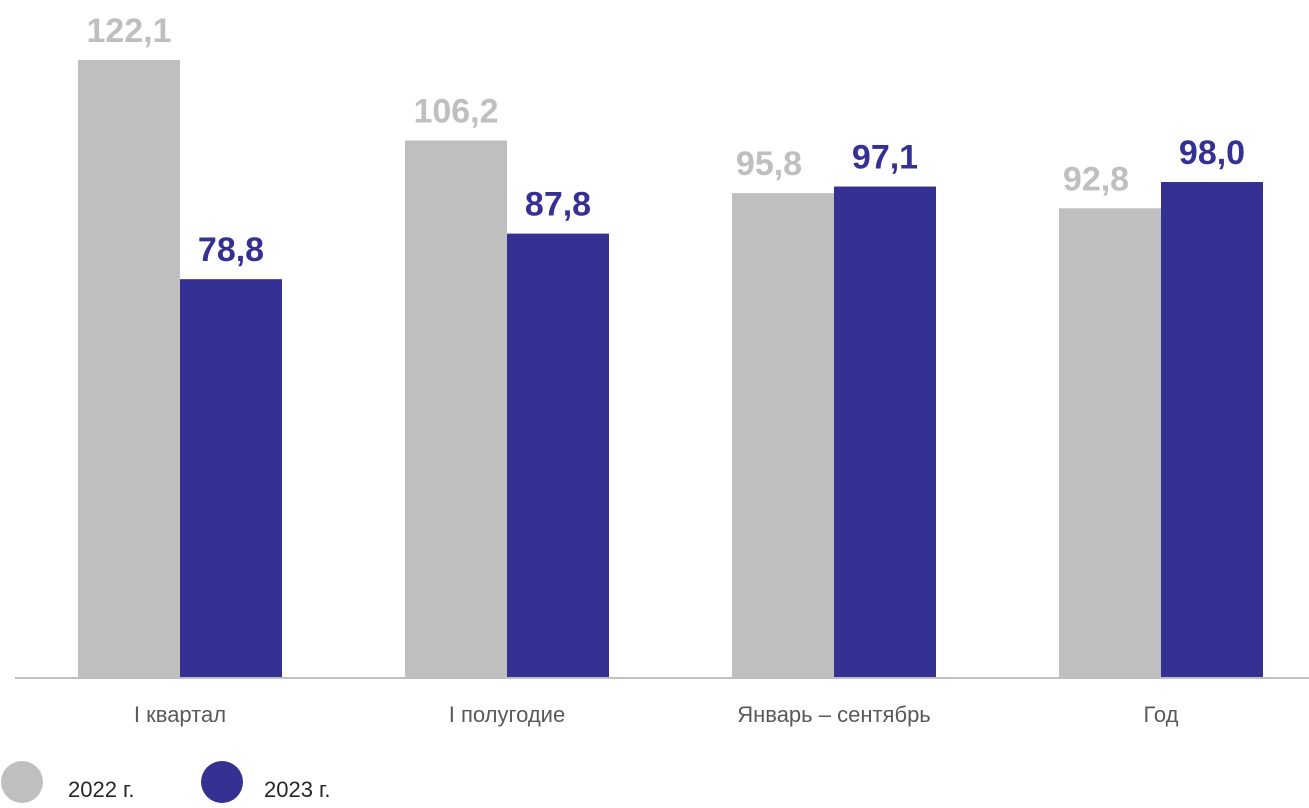 The height and width of the screenshot is (808, 1309). What do you see at coordinates (231, 250) in the screenshot?
I see `bar-value-label: 78,8` at bounding box center [231, 250].